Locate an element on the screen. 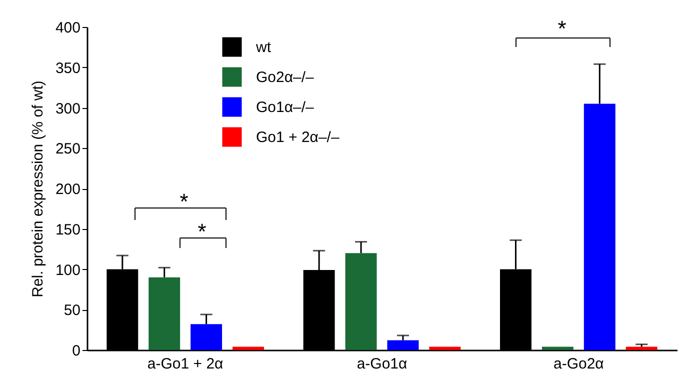 The height and width of the screenshot is (388, 681). y-tick-label: 200 is located at coordinates (67, 189).